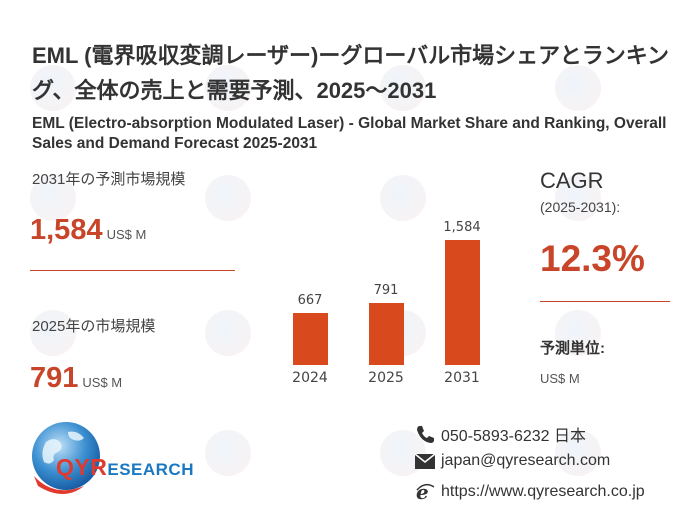 This screenshot has height=524, width=700. I want to click on cagr-label: CAGR, so click(572, 180).